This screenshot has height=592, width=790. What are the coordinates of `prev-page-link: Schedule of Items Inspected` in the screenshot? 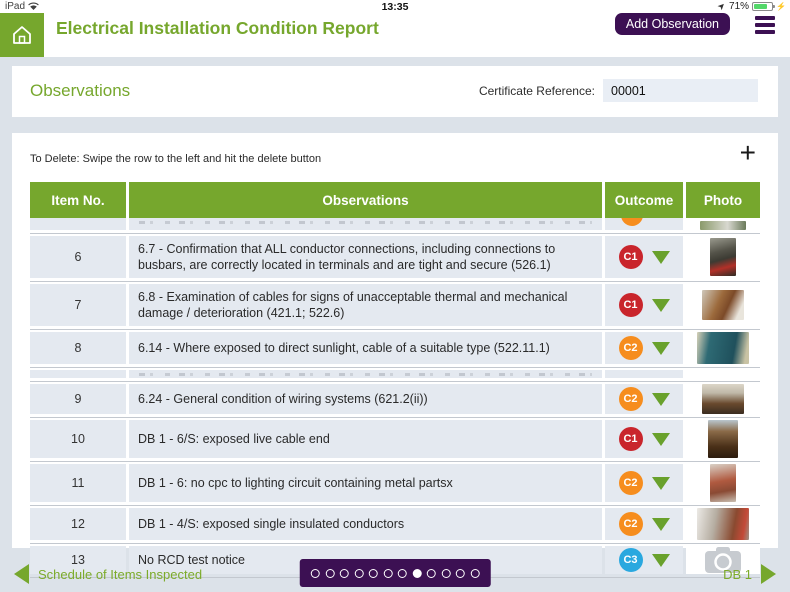 It's located at (108, 574).